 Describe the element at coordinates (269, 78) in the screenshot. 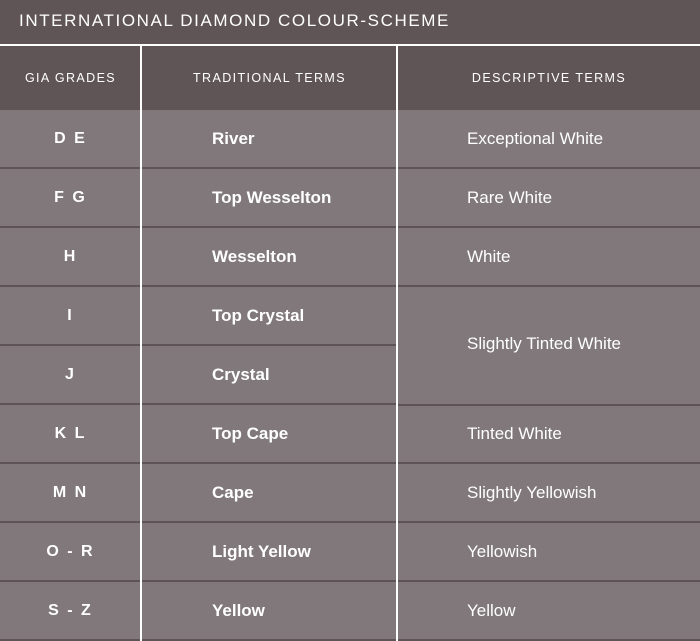

I see `header-traditional-terms: TRADITIONAL TERMS` at that location.